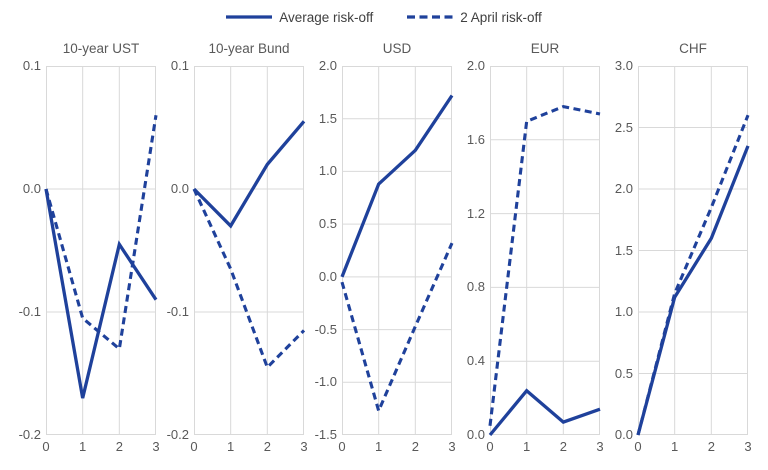 This screenshot has height=470, width=768. I want to click on y-tick-label: 0.8, so click(475, 287).